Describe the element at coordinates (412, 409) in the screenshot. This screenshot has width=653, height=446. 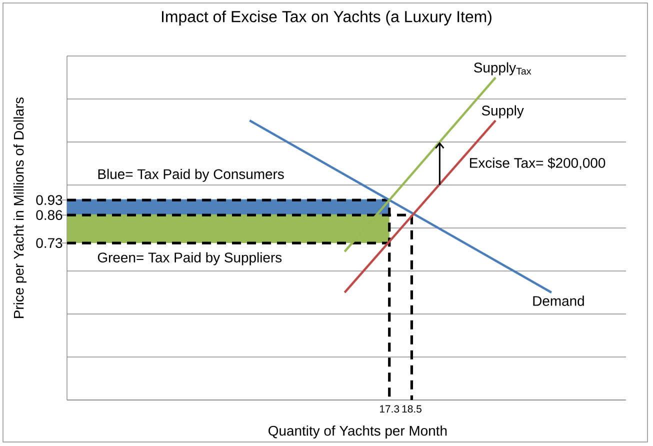
I see `x-tick-label: 18.5` at that location.